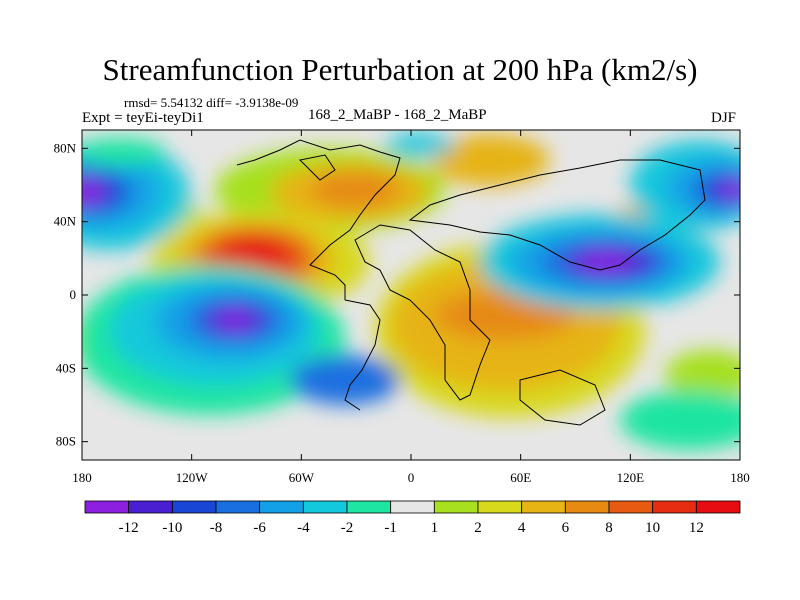 The image size is (800, 600). What do you see at coordinates (566, 528) in the screenshot?
I see `colorbar-label: 6` at bounding box center [566, 528].